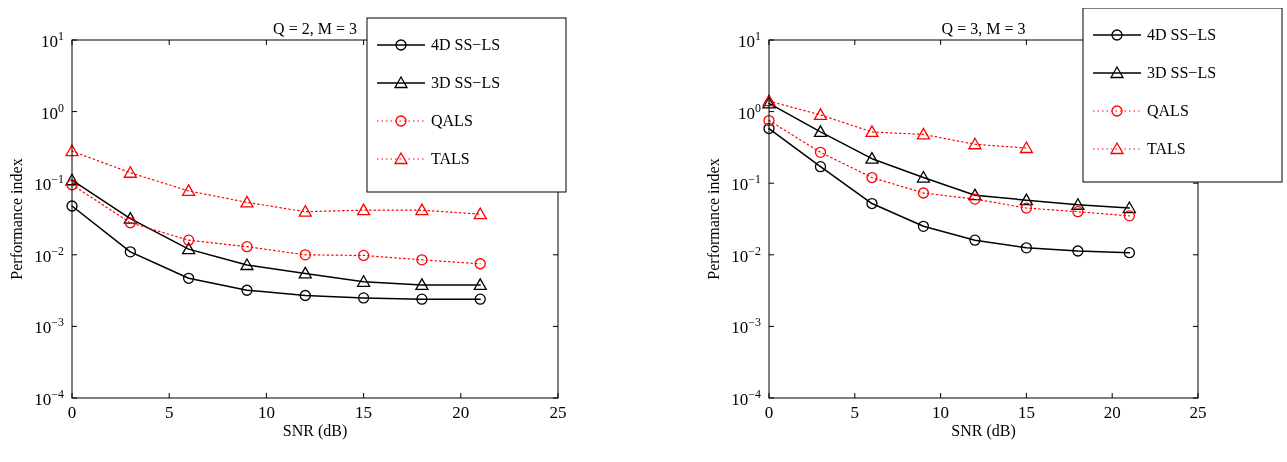 The image size is (1287, 462). Describe the element at coordinates (983, 28) in the screenshot. I see `chart-title: Q = 3, M = 3` at that location.